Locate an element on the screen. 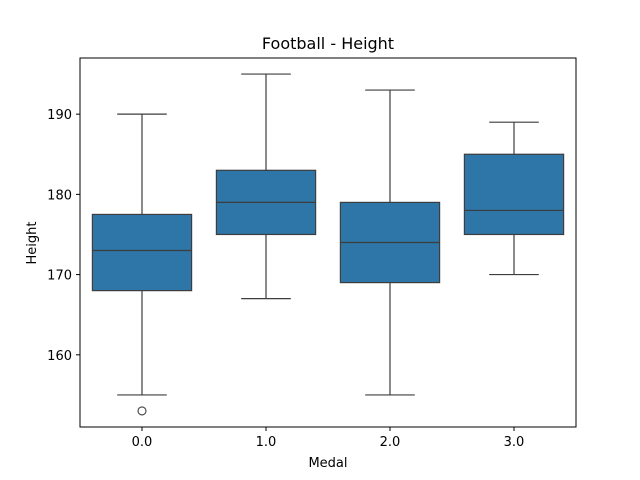 This screenshot has width=640, height=480. y-tick-label: 180 is located at coordinates (59, 195).